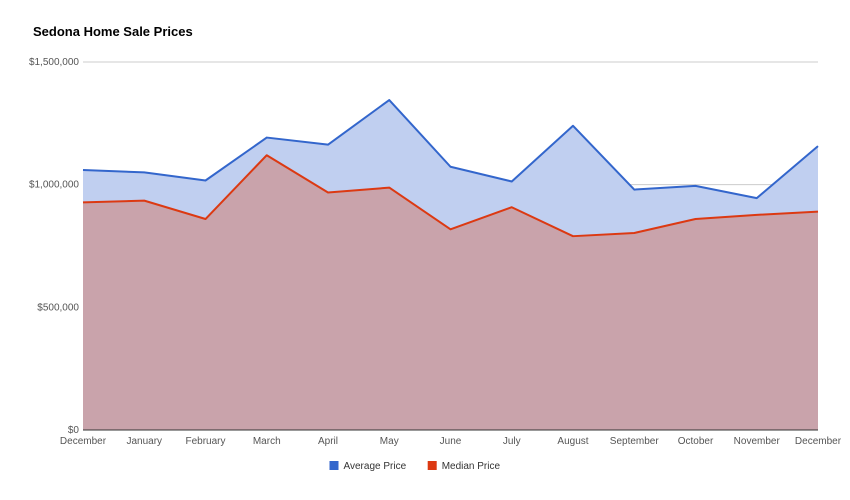 The height and width of the screenshot is (500, 850). What do you see at coordinates (205, 441) in the screenshot?
I see `x-tick-label: February` at bounding box center [205, 441].